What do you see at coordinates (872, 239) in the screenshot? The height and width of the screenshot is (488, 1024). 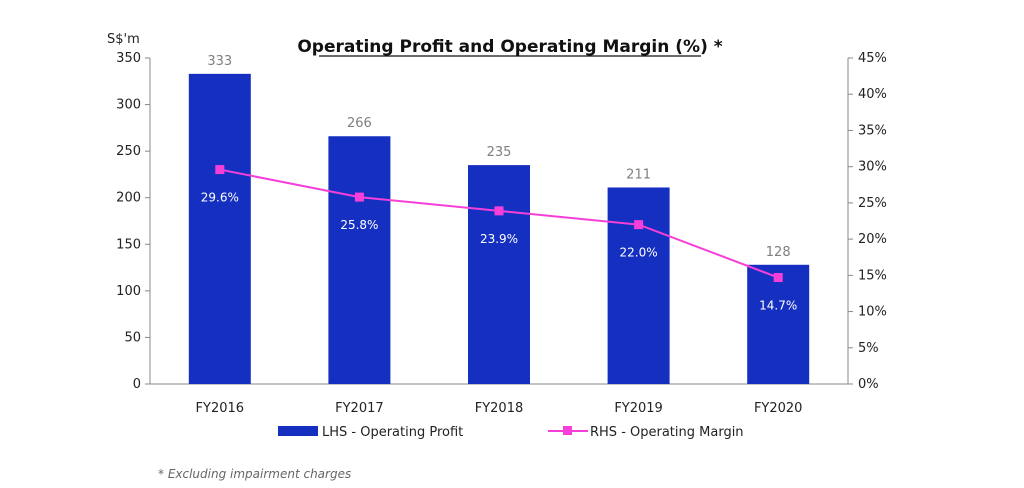 I see `y-right-tick-label: 20%` at bounding box center [872, 239].